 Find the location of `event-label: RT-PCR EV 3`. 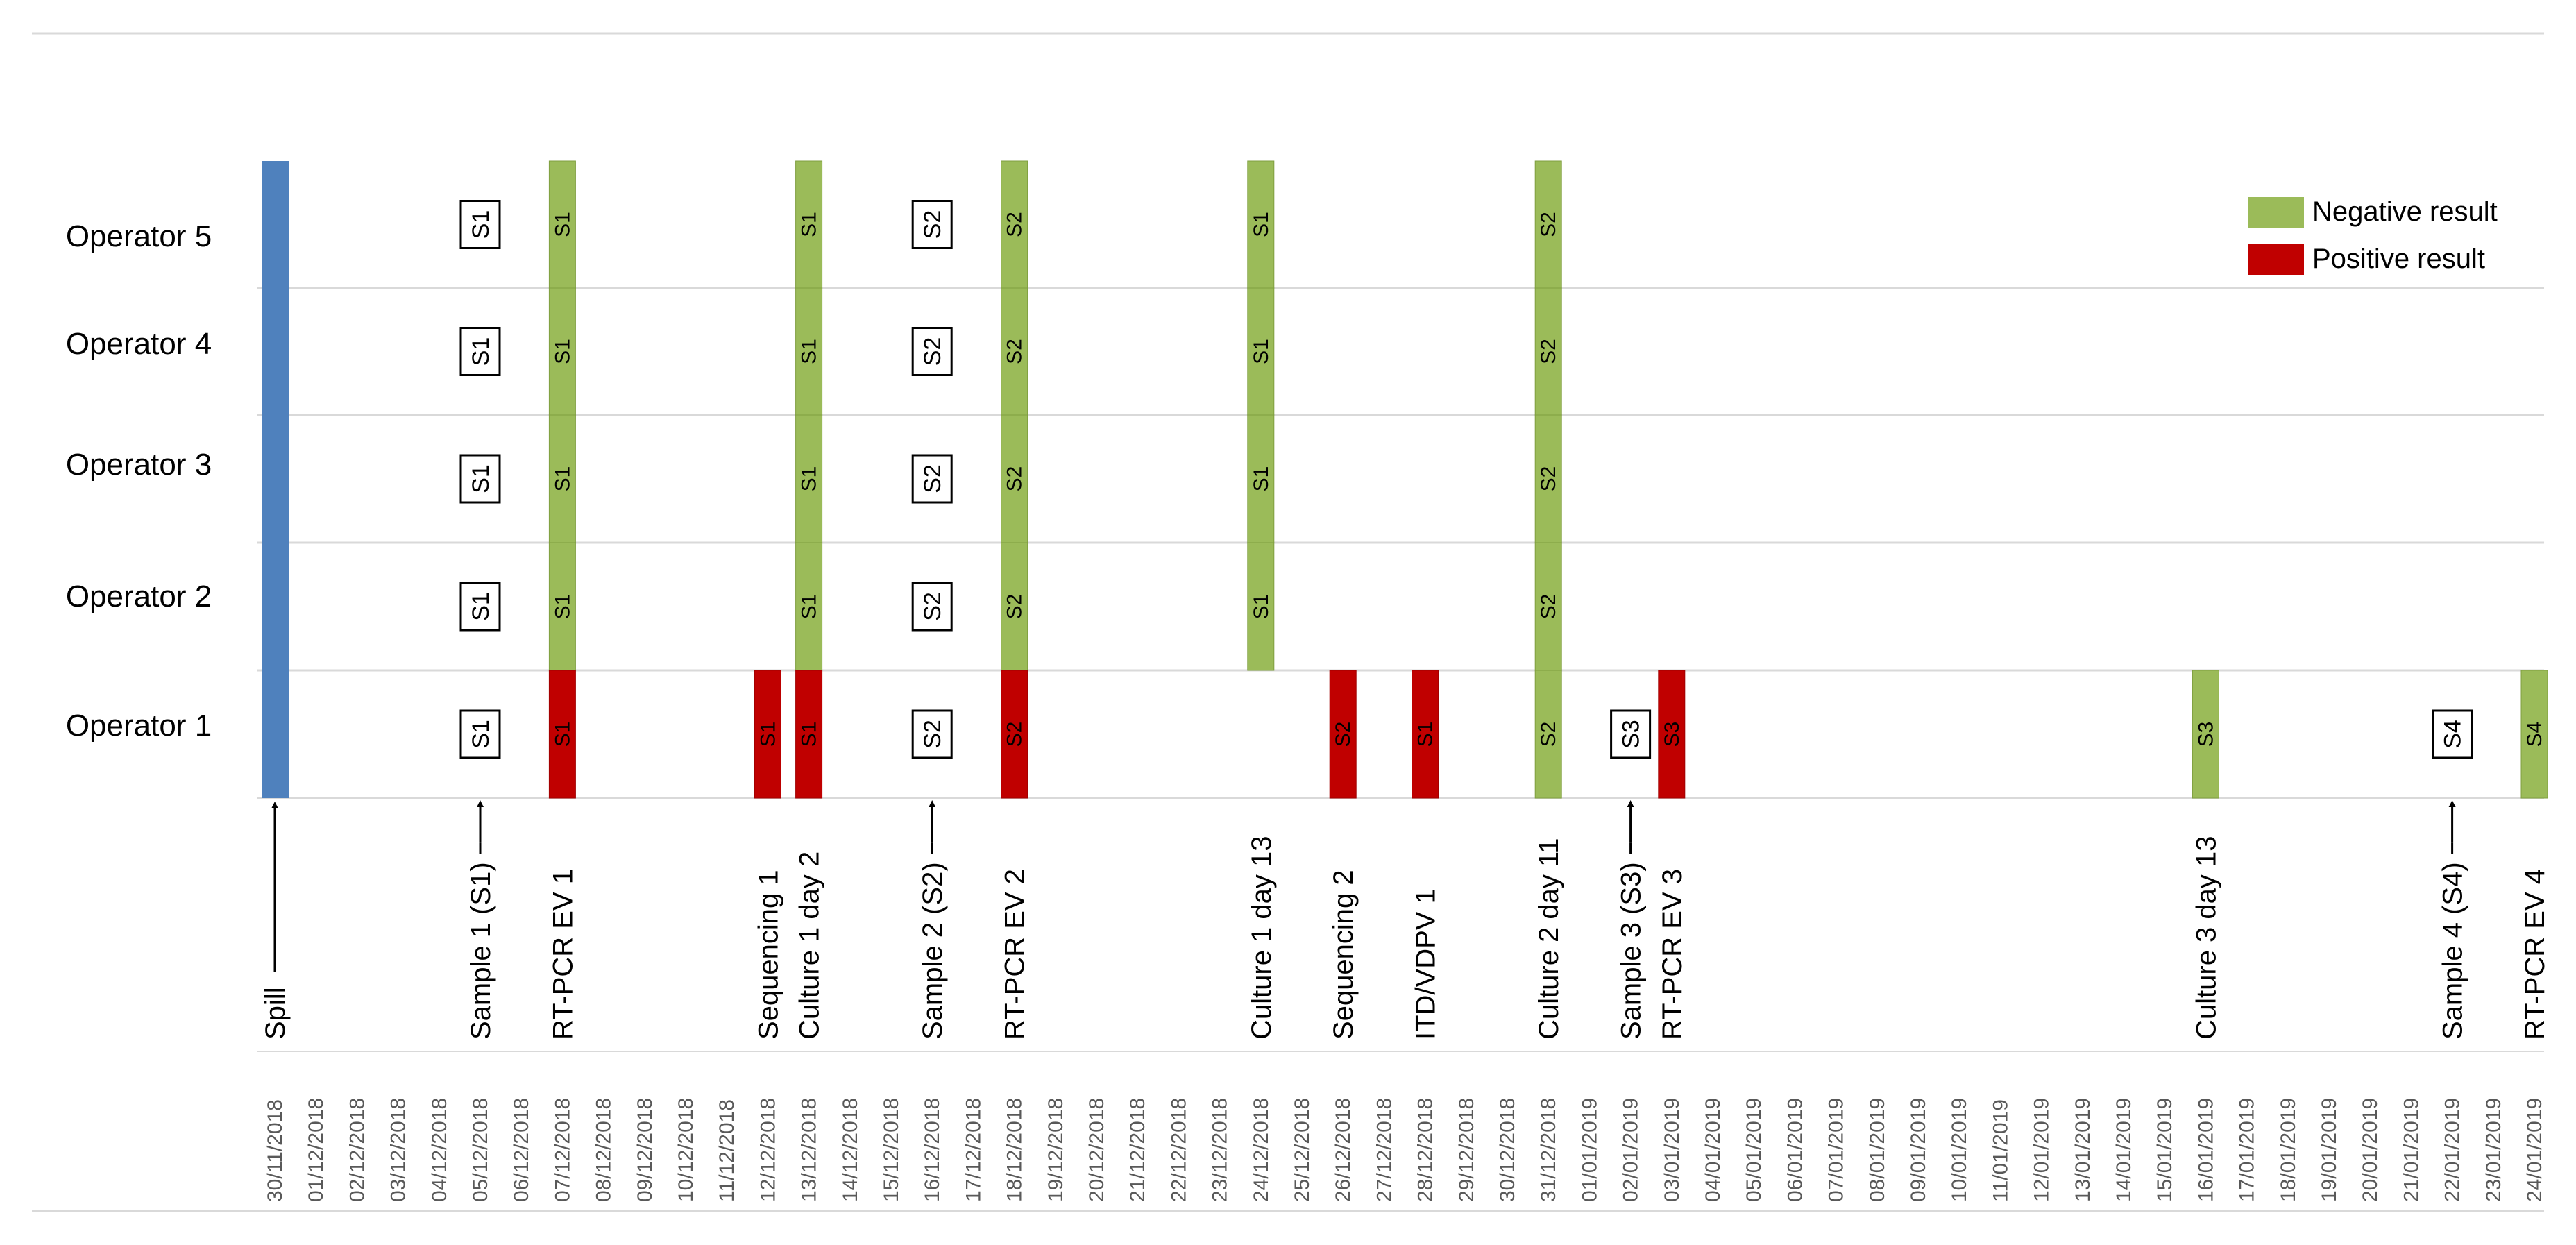

event-label: RT-PCR EV 3 is located at coordinates (1672, 954).